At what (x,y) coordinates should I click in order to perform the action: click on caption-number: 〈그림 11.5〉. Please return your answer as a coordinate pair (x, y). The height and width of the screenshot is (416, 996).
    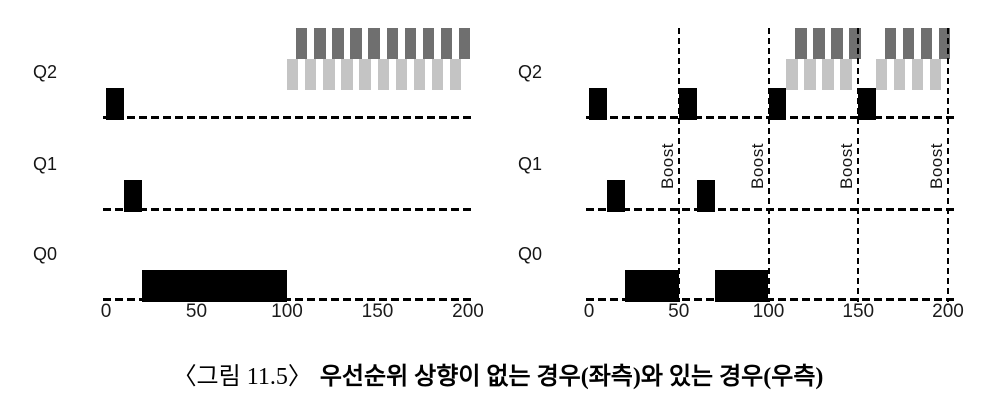
    Looking at the image, I should click on (242, 377).